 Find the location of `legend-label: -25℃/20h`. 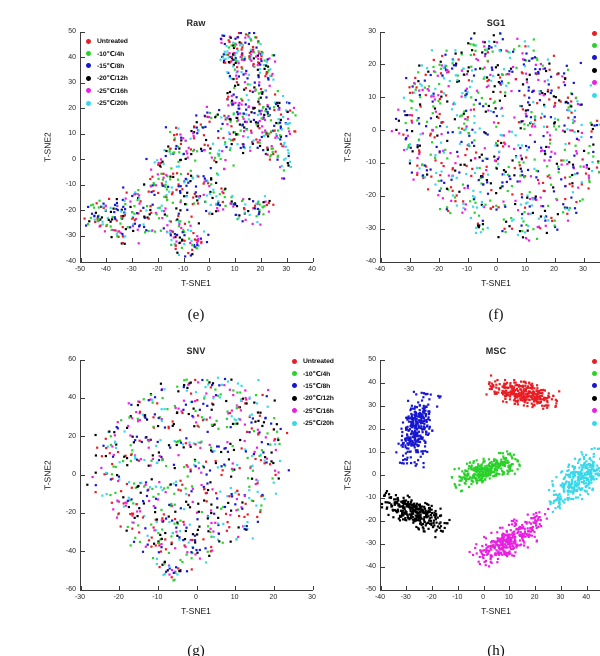

legend-label: -25℃/20h is located at coordinates (112, 104).